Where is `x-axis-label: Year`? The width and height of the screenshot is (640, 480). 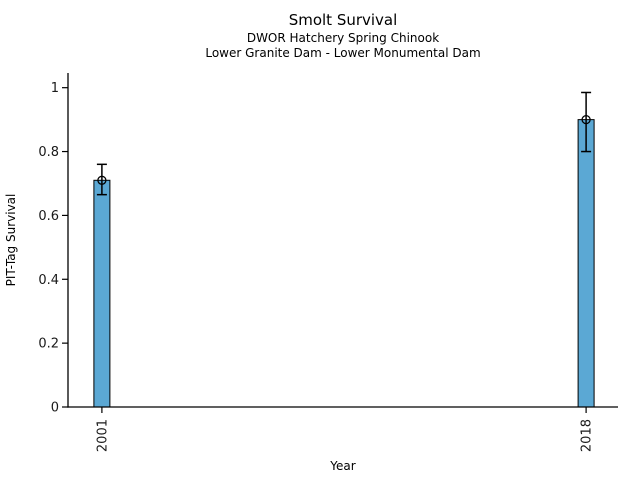
x-axis-label: Year is located at coordinates (343, 466).